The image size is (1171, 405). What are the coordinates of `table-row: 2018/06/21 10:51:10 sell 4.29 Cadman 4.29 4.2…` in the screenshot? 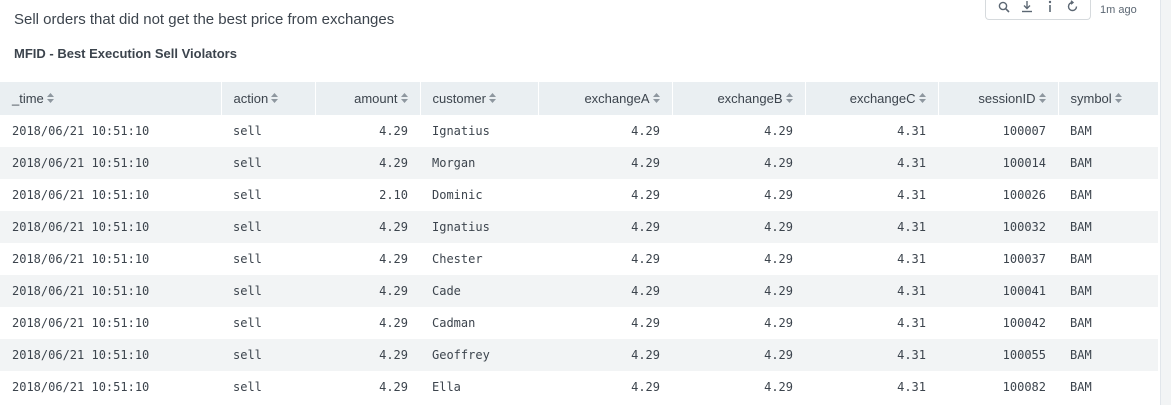 It's located at (579, 323).